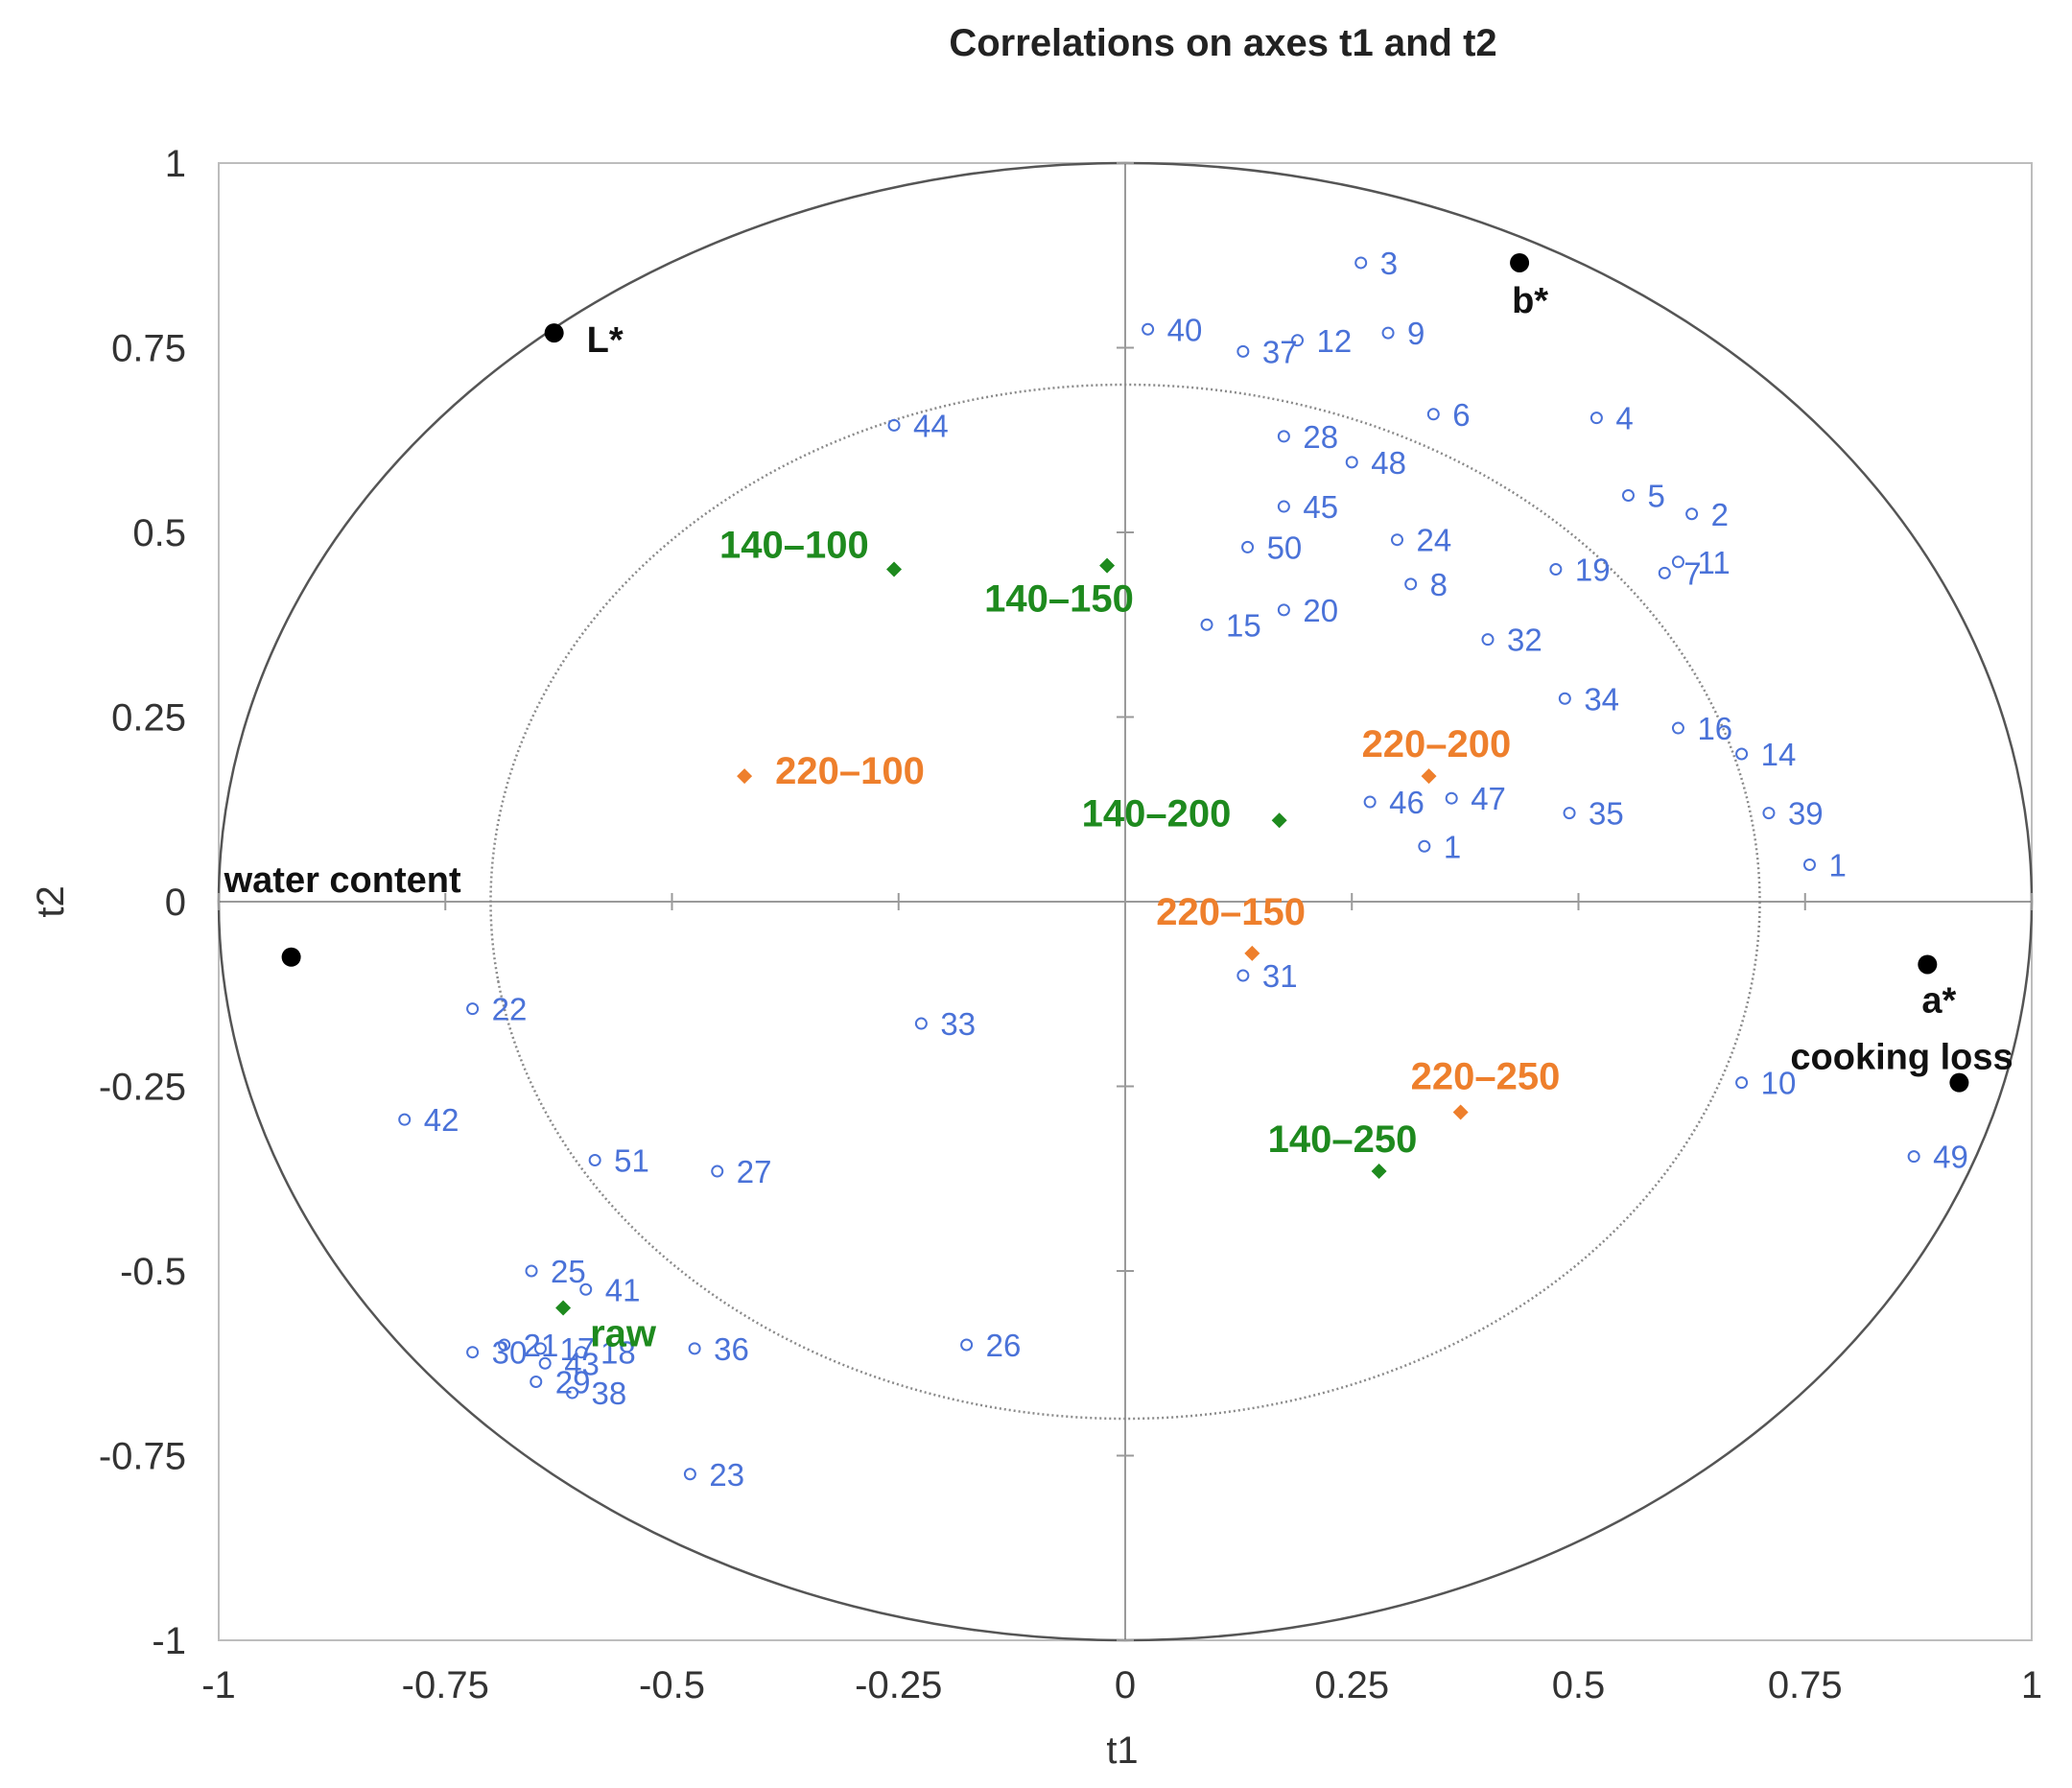 The image size is (2072, 1788). Describe the element at coordinates (510, 1353) in the screenshot. I see `observation-label: 30` at that location.